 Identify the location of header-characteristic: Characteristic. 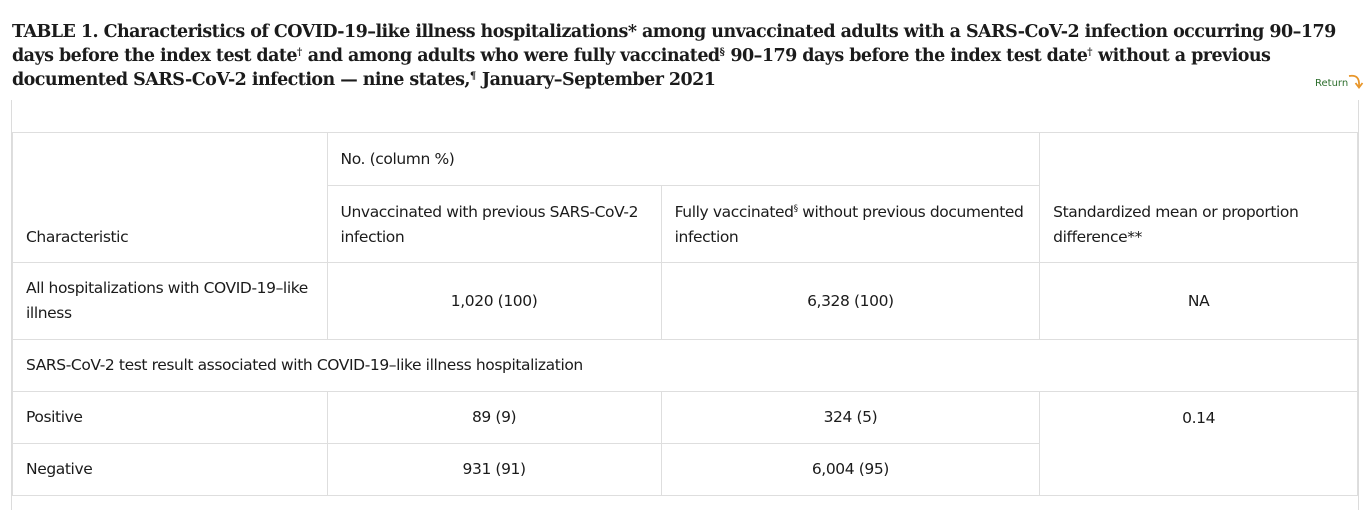
(170, 197).